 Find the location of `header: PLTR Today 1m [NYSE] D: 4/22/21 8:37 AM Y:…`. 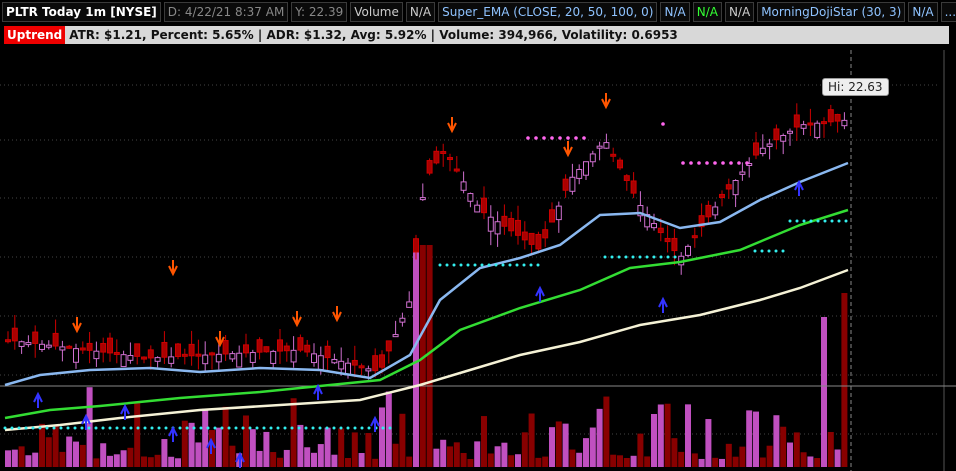

header: PLTR Today 1m [NYSE] D: 4/22/21 8:37 AM Y:… is located at coordinates (479, 12).